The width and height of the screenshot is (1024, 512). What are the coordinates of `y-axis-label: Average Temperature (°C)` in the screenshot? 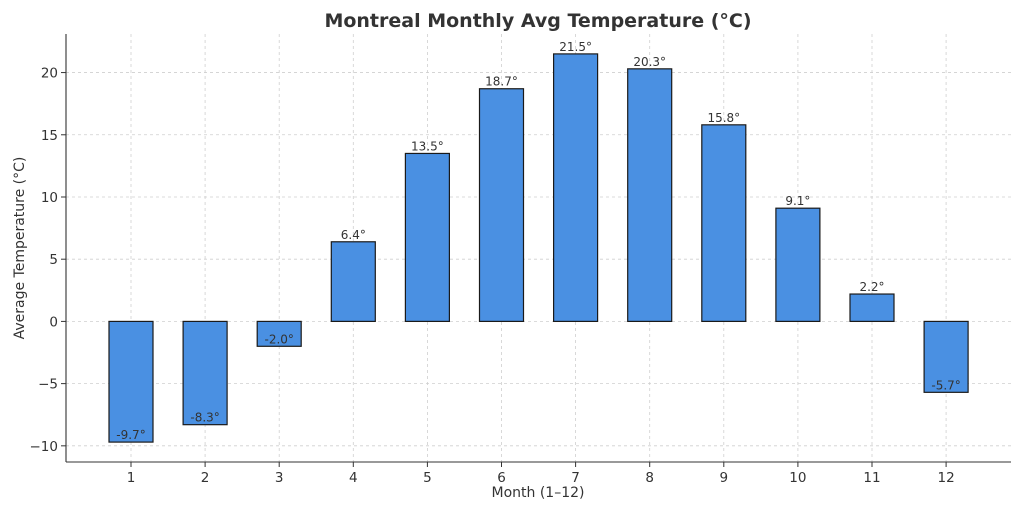 It's located at (20, 248).